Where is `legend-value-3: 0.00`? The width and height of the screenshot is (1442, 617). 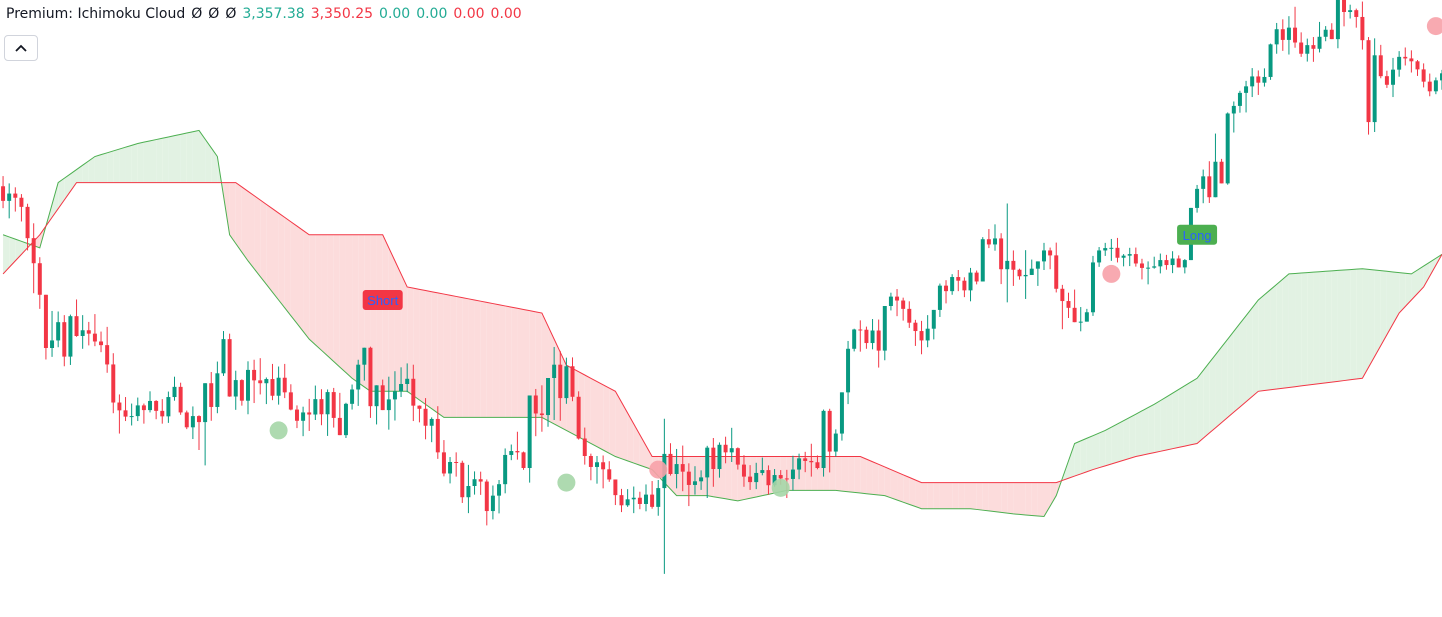 legend-value-3: 0.00 is located at coordinates (395, 14).